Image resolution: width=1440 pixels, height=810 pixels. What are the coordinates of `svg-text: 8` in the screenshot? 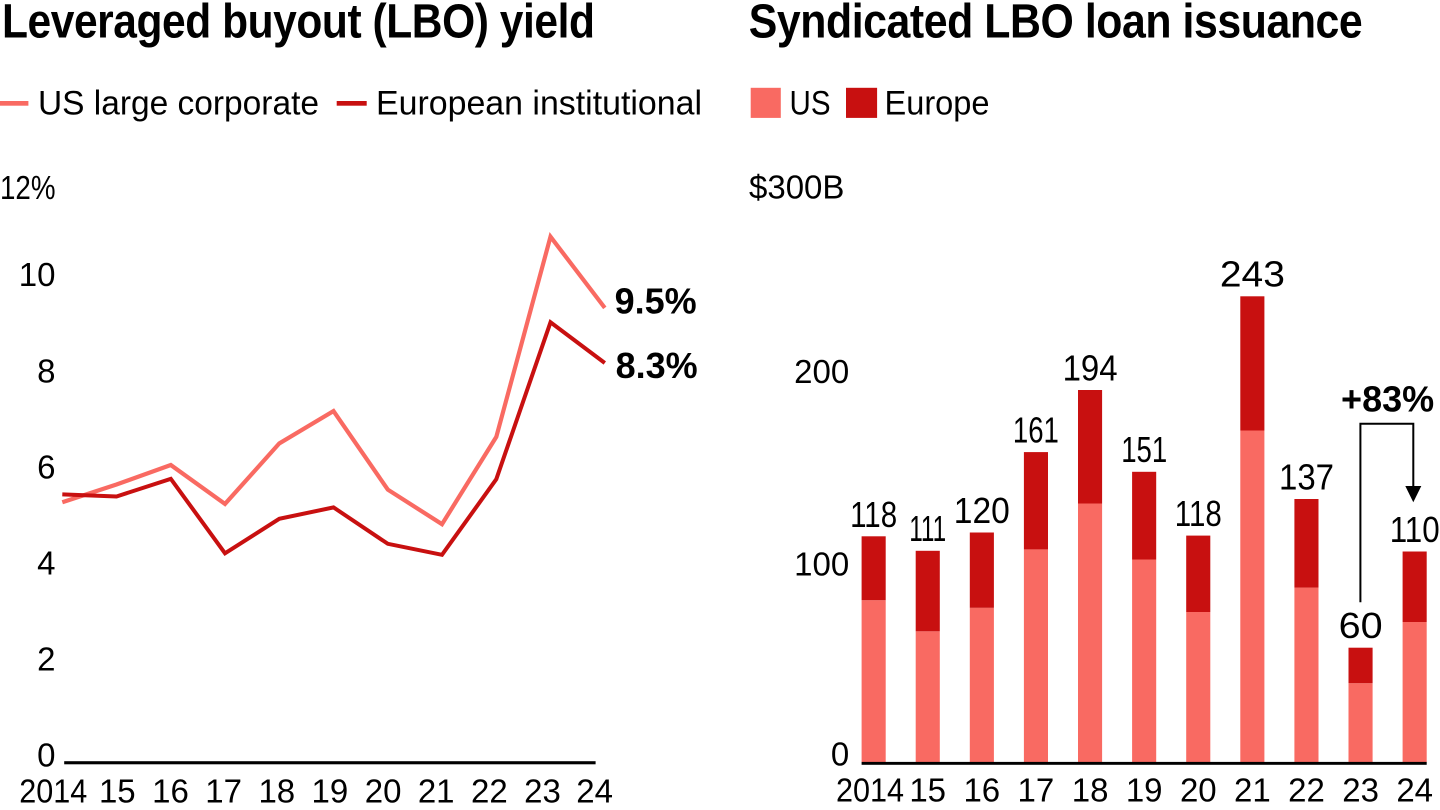 It's located at (46, 370).